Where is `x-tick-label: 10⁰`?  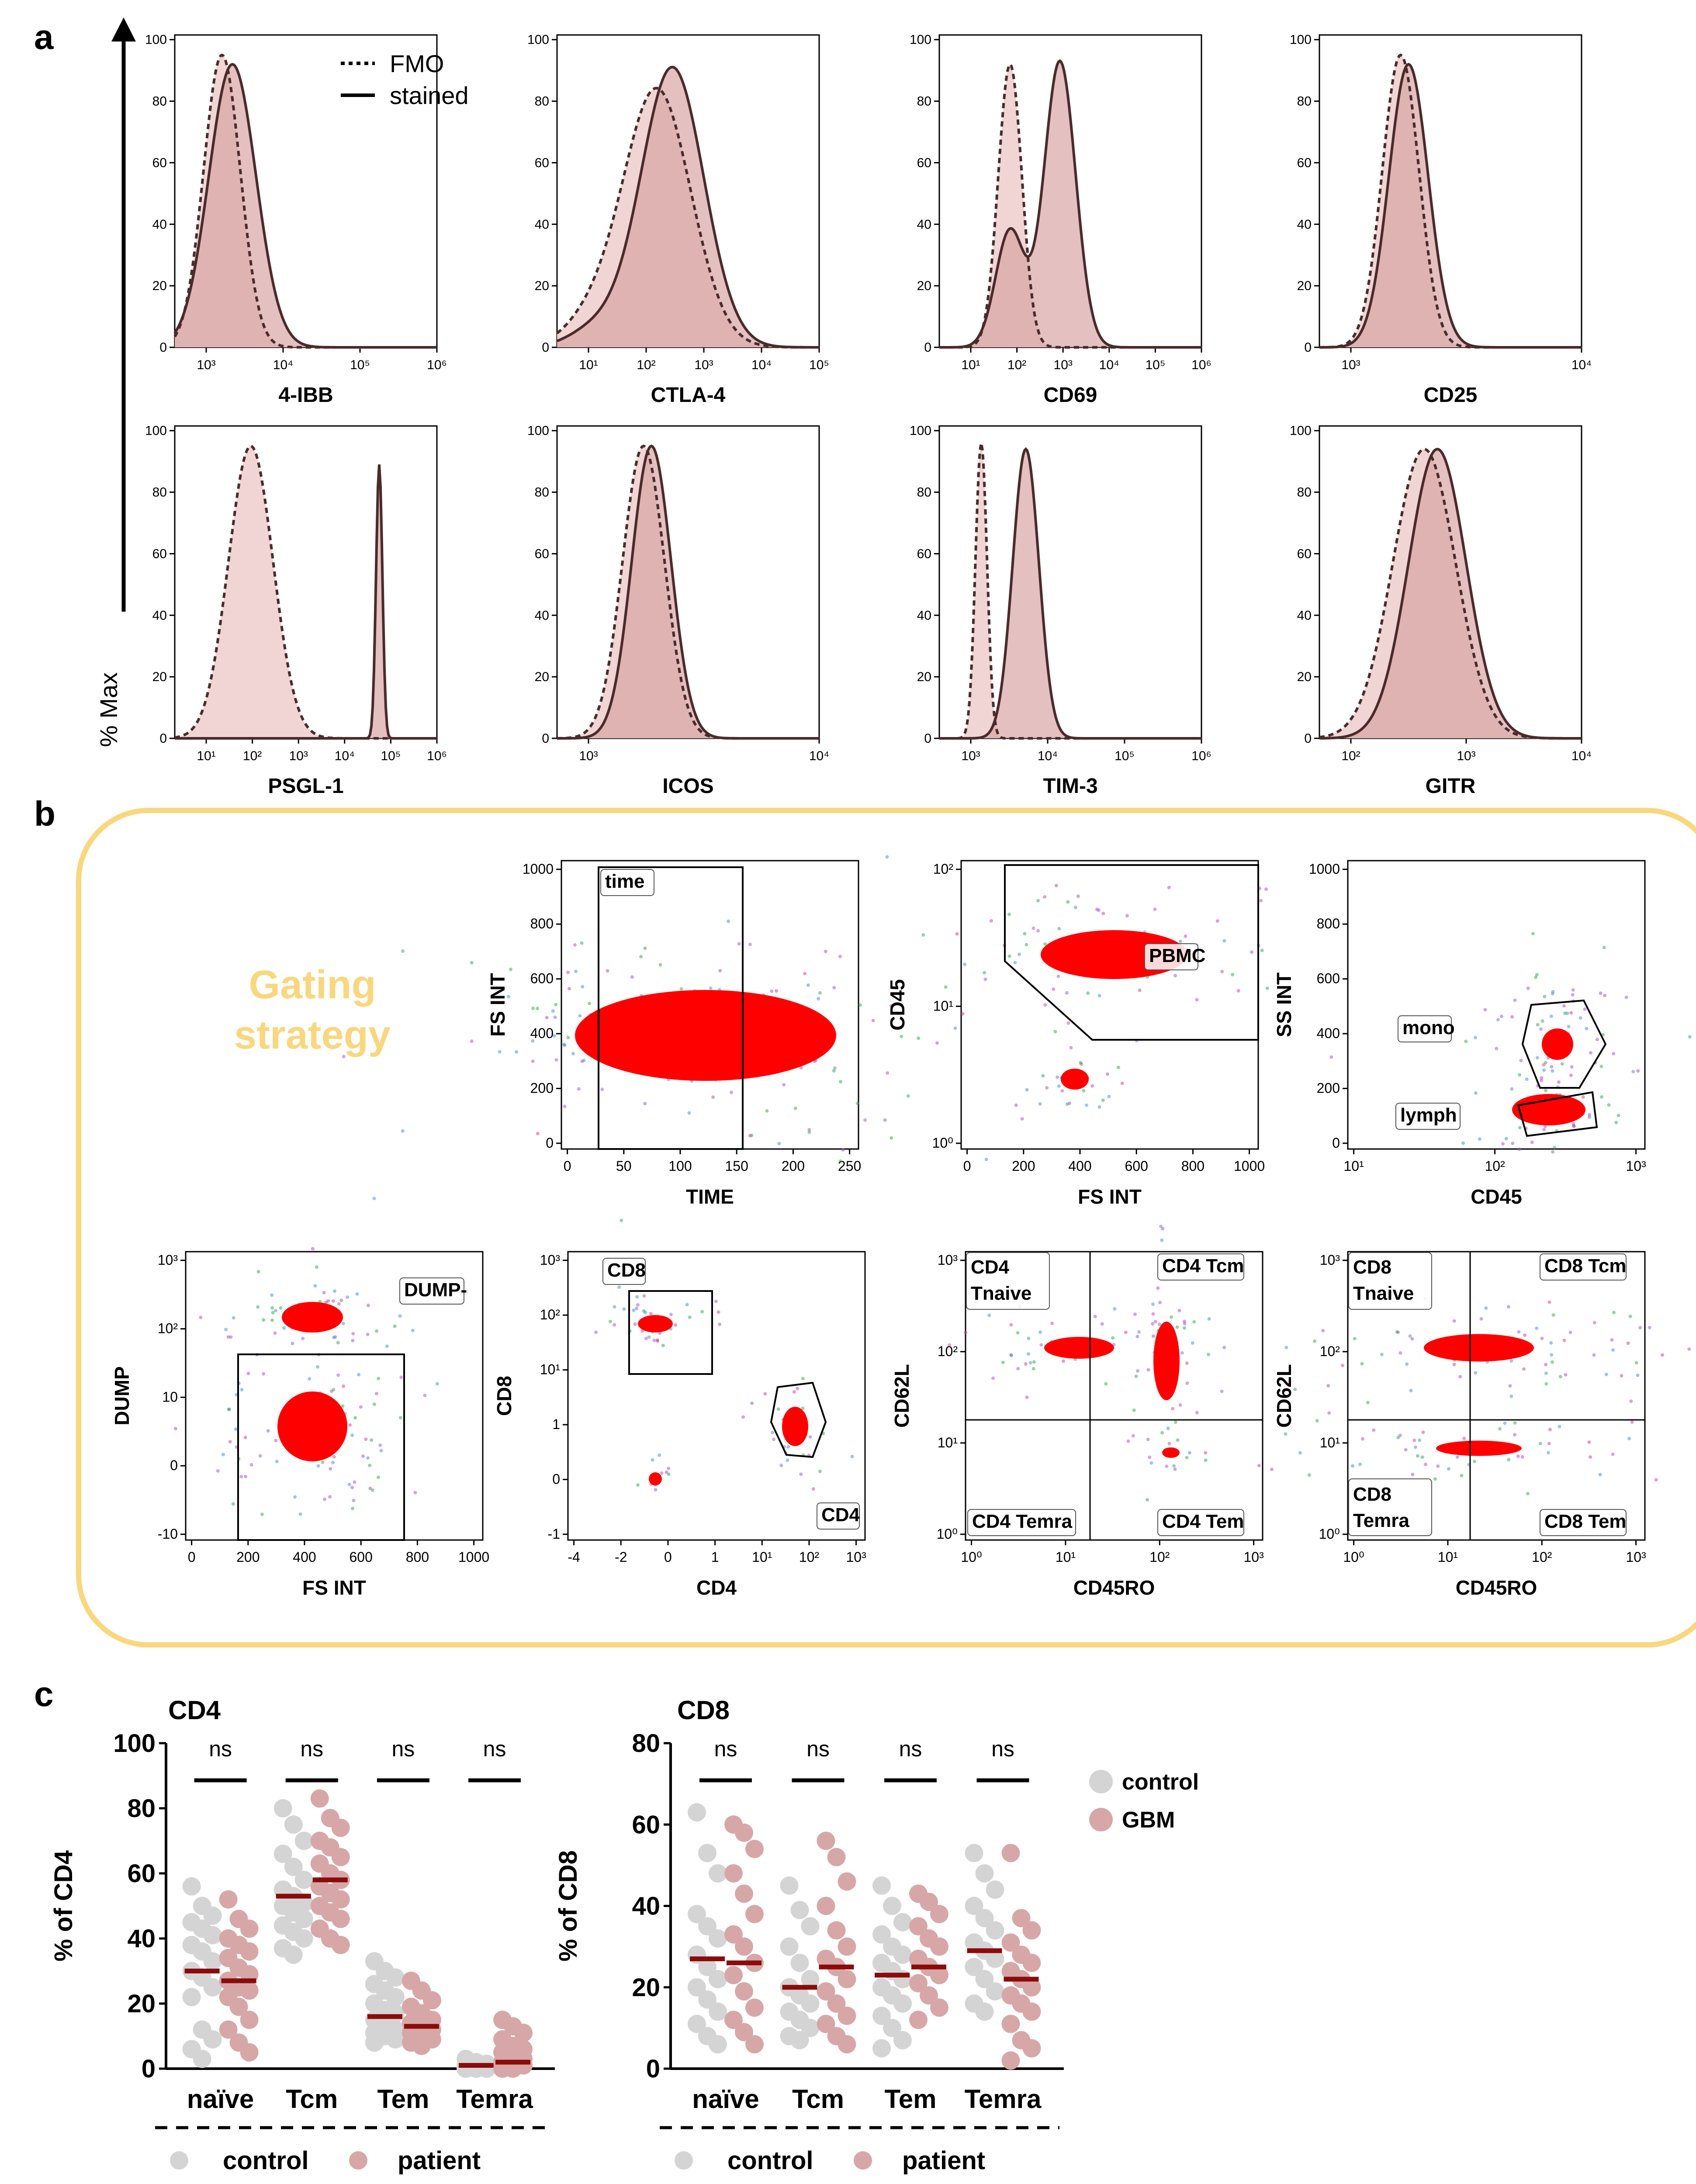 x-tick-label: 10⁰ is located at coordinates (971, 1557).